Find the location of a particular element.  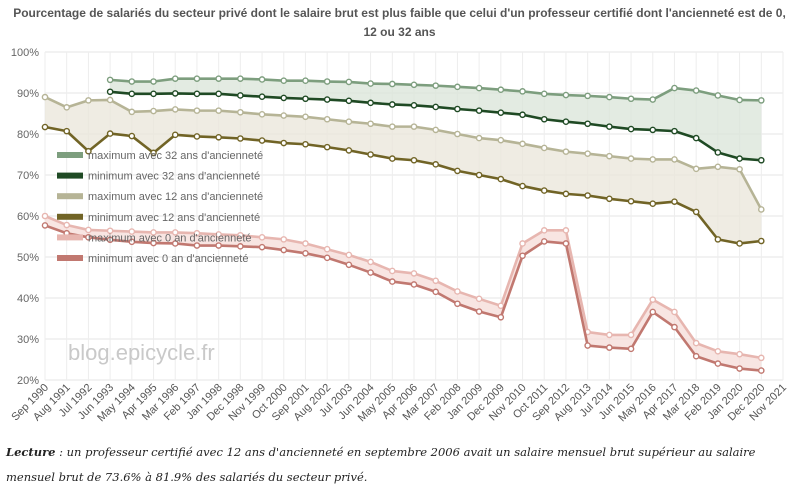

y-tick-label: 80% is located at coordinates (28, 135).